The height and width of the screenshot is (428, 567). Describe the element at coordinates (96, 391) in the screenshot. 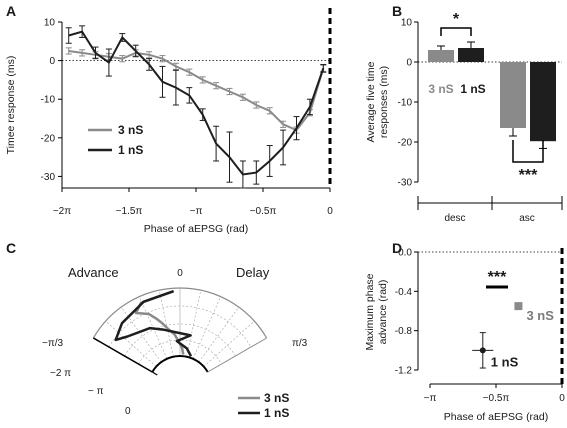

I see `polar-tick-neg-pi: − π` at that location.